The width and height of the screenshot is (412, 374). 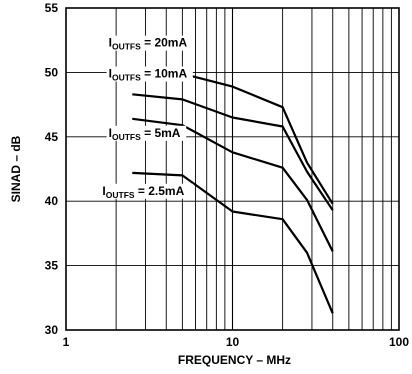 I want to click on x-axis-label: FREQUENCY – MHz, so click(x=234, y=360).